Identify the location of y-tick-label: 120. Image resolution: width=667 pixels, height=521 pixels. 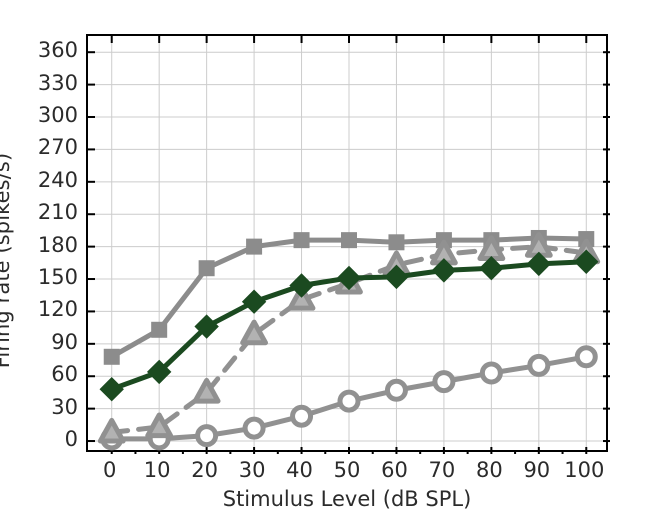
(57, 309).